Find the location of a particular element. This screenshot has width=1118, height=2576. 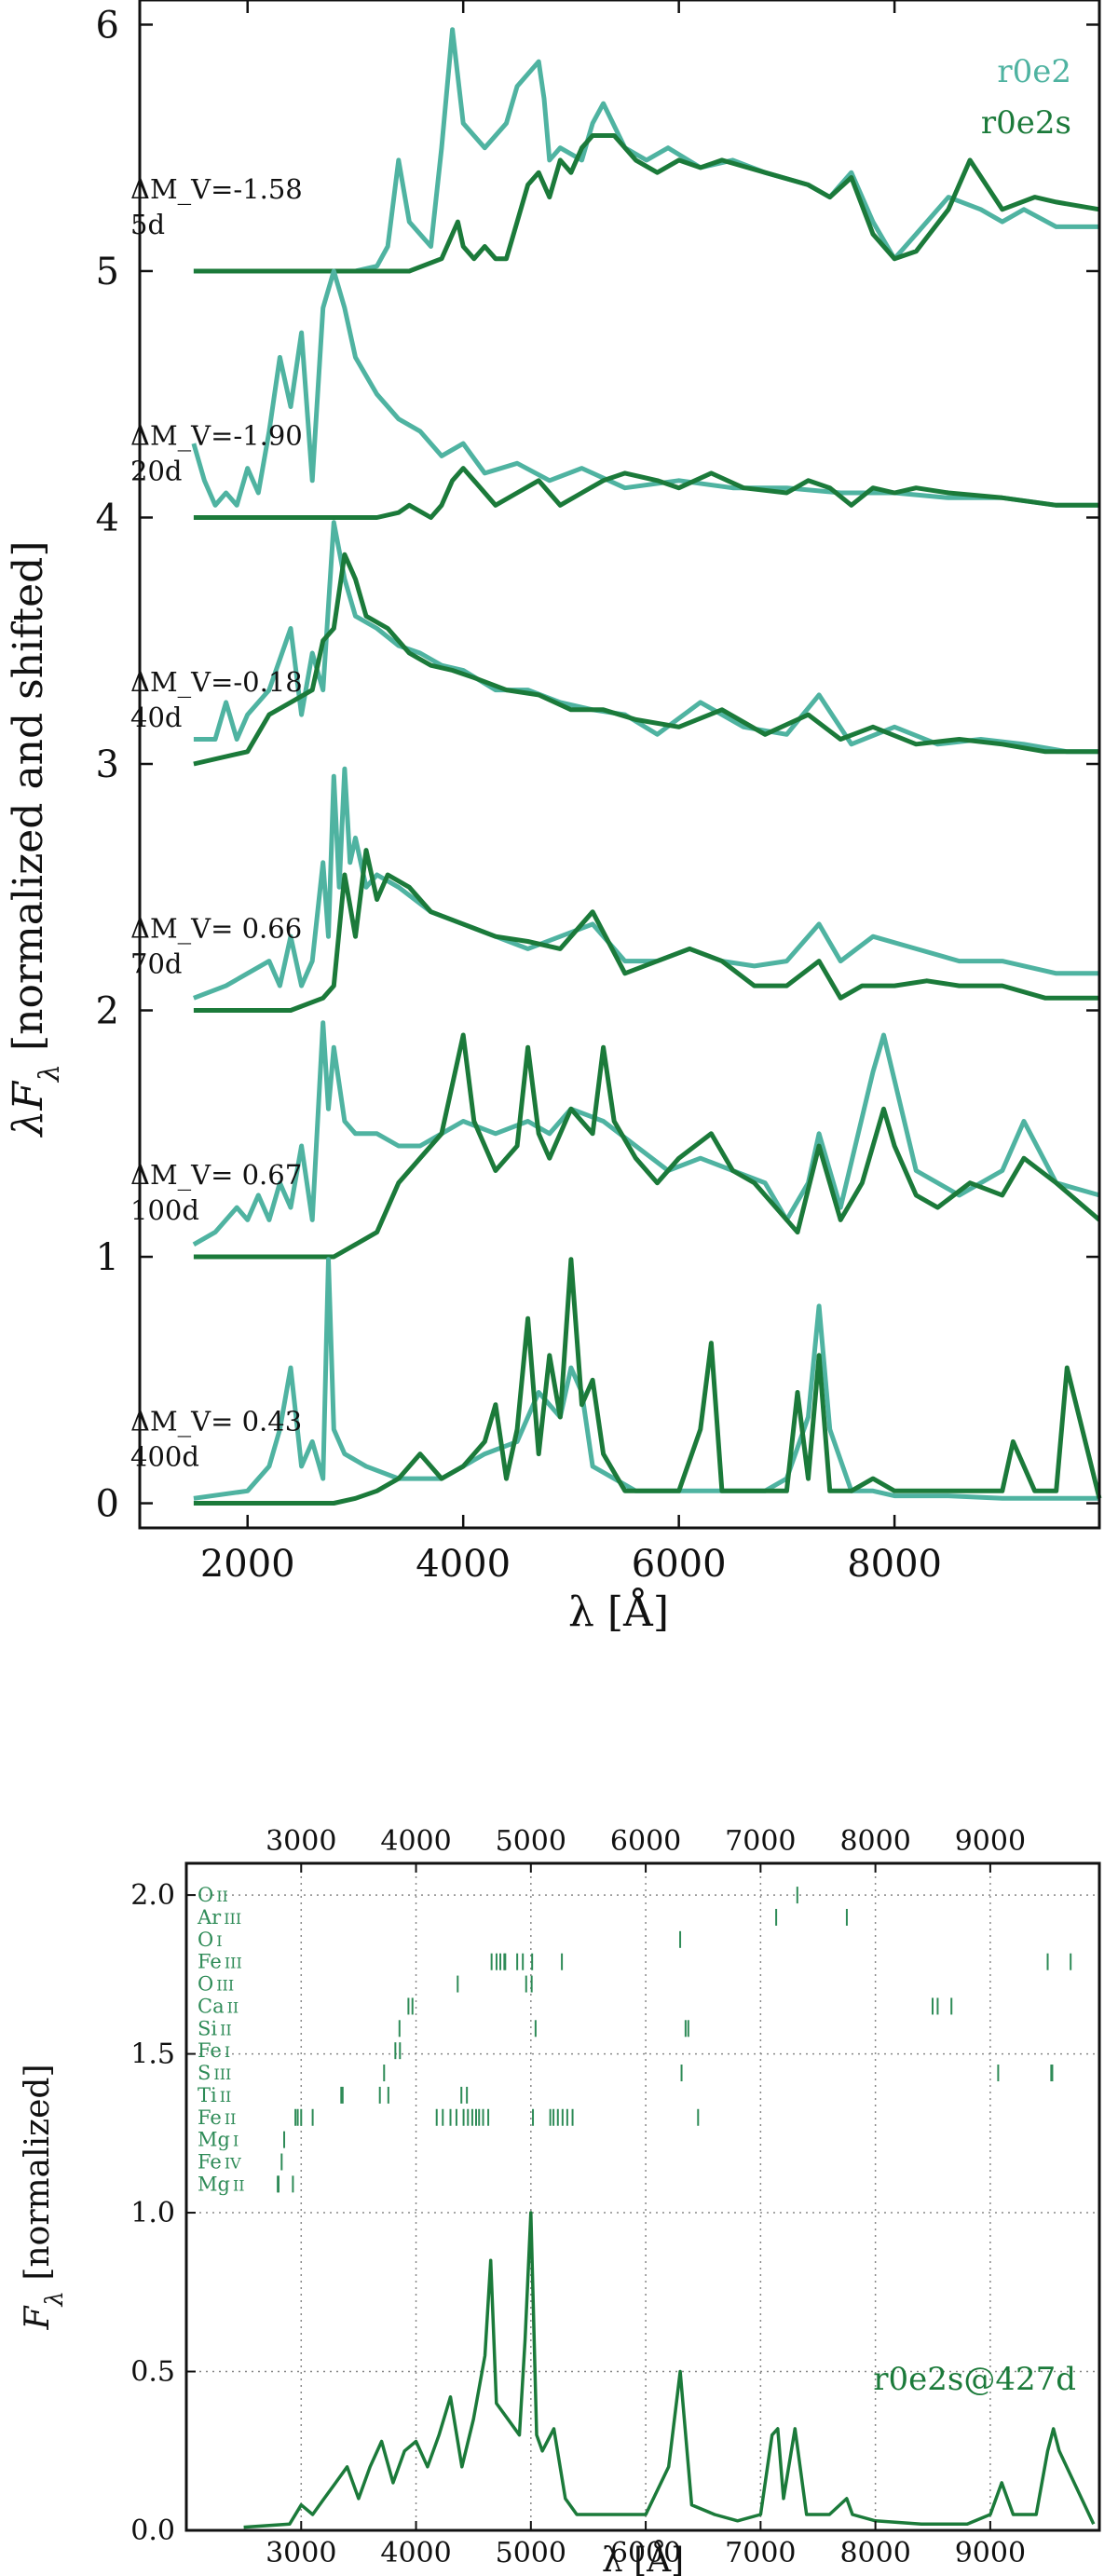

bottom-y-tick-label: 1.0 is located at coordinates (152, 2213).